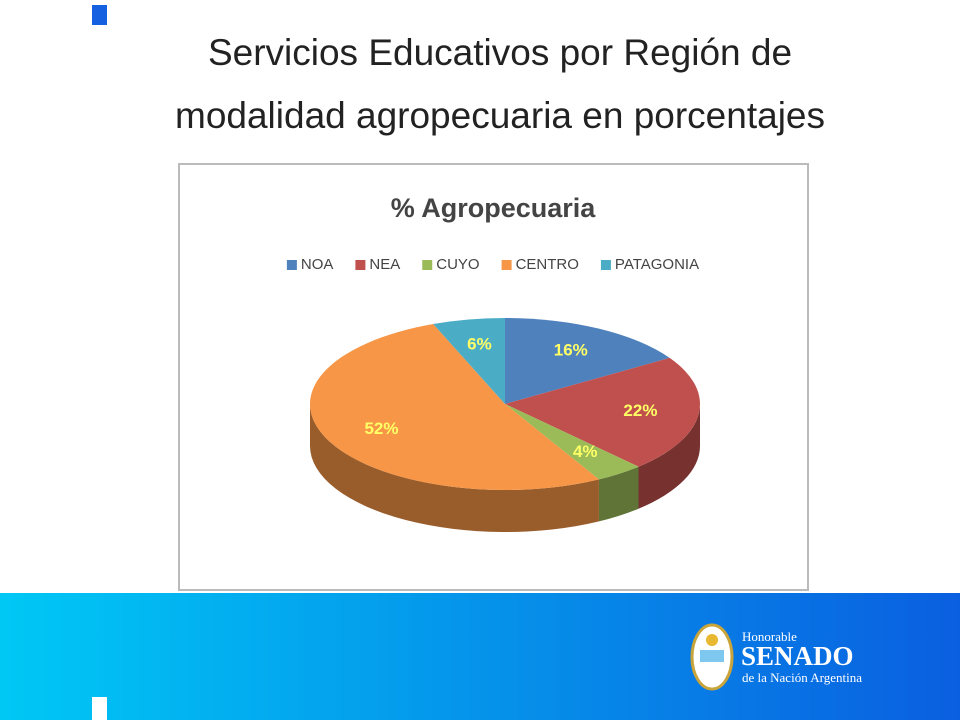 The image size is (960, 725). What do you see at coordinates (384, 264) in the screenshot?
I see `legend-label: NEA` at bounding box center [384, 264].